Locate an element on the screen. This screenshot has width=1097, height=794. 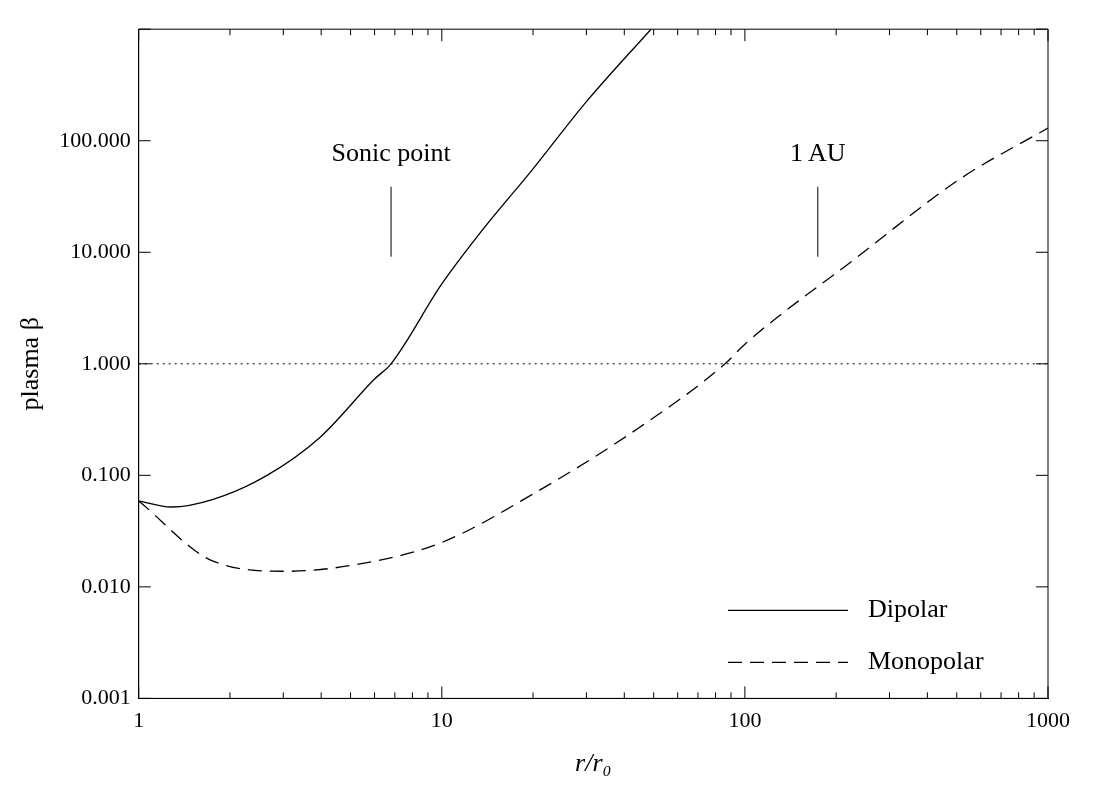
y-tick-label: 0.010 is located at coordinates (106, 585).